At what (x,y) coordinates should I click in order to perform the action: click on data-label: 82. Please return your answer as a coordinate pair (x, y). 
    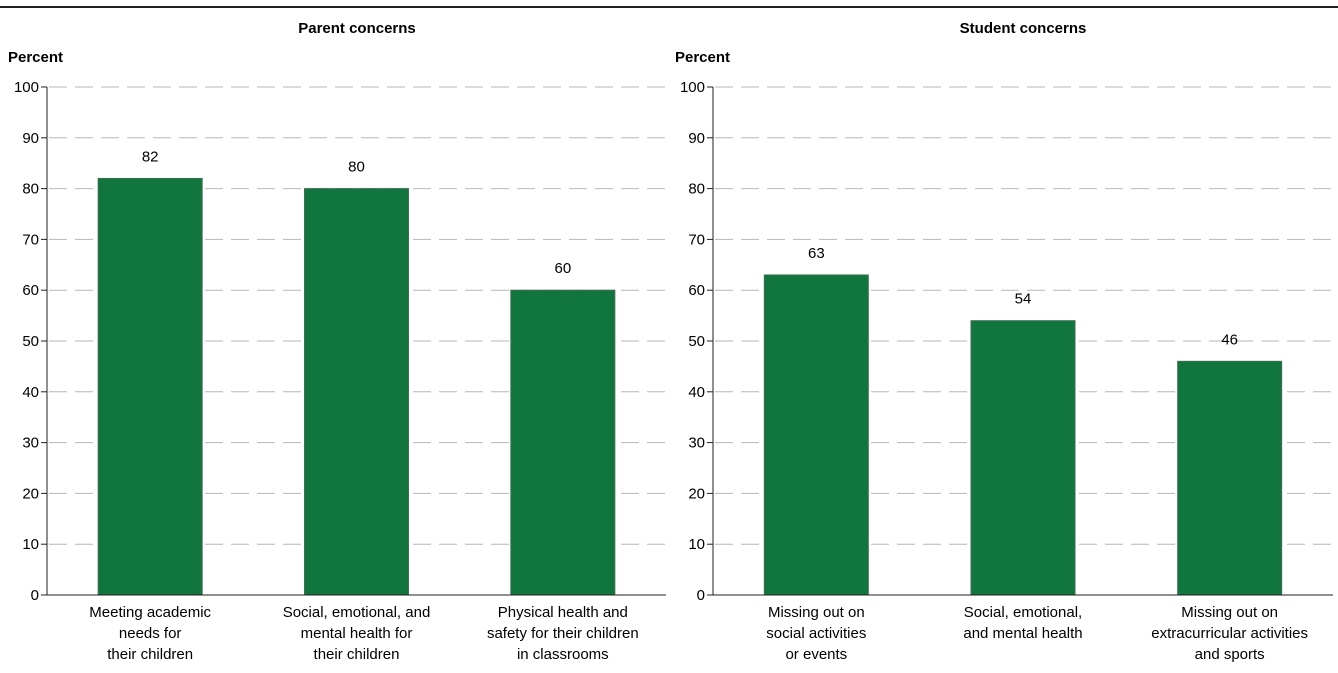
    Looking at the image, I should click on (150, 156).